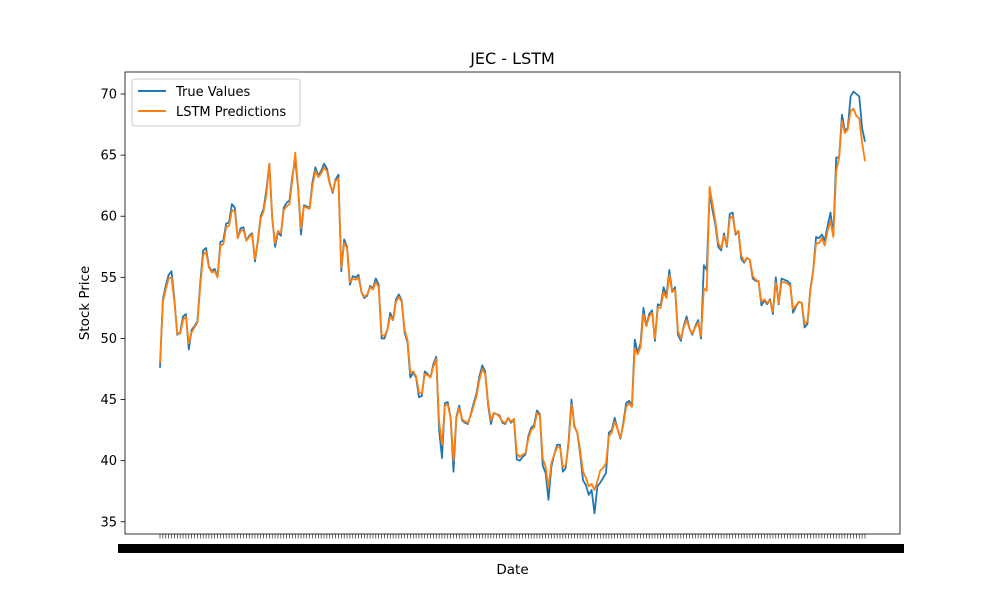  Describe the element at coordinates (108, 339) in the screenshot. I see `y-tick-label: 50` at that location.